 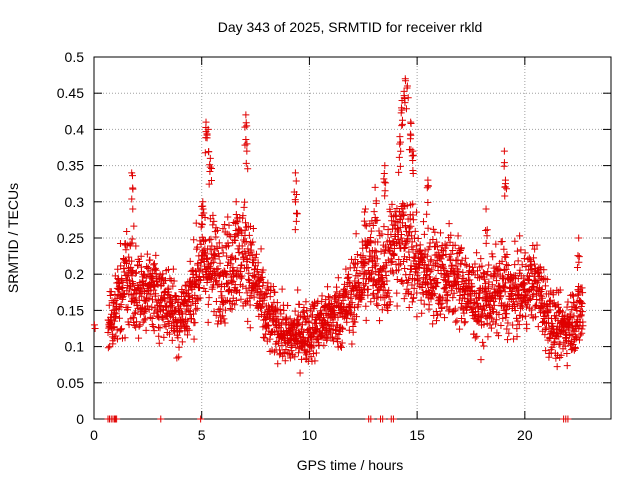 I want to click on y-tick-label: 0.25, so click(x=70, y=238).